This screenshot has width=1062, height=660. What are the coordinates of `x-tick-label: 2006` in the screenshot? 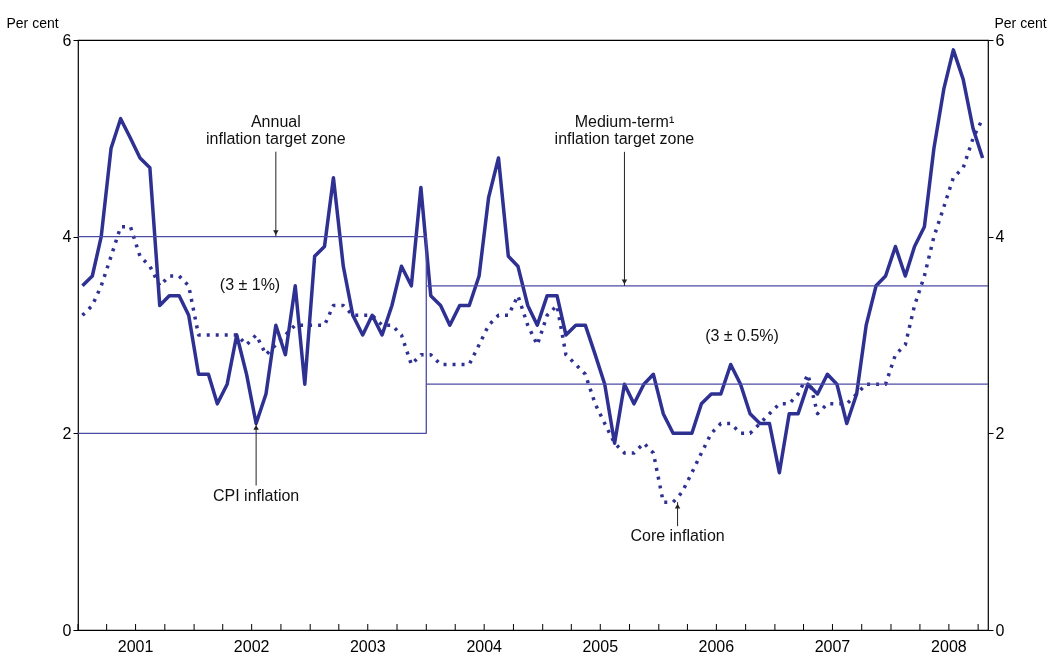 It's located at (716, 646).